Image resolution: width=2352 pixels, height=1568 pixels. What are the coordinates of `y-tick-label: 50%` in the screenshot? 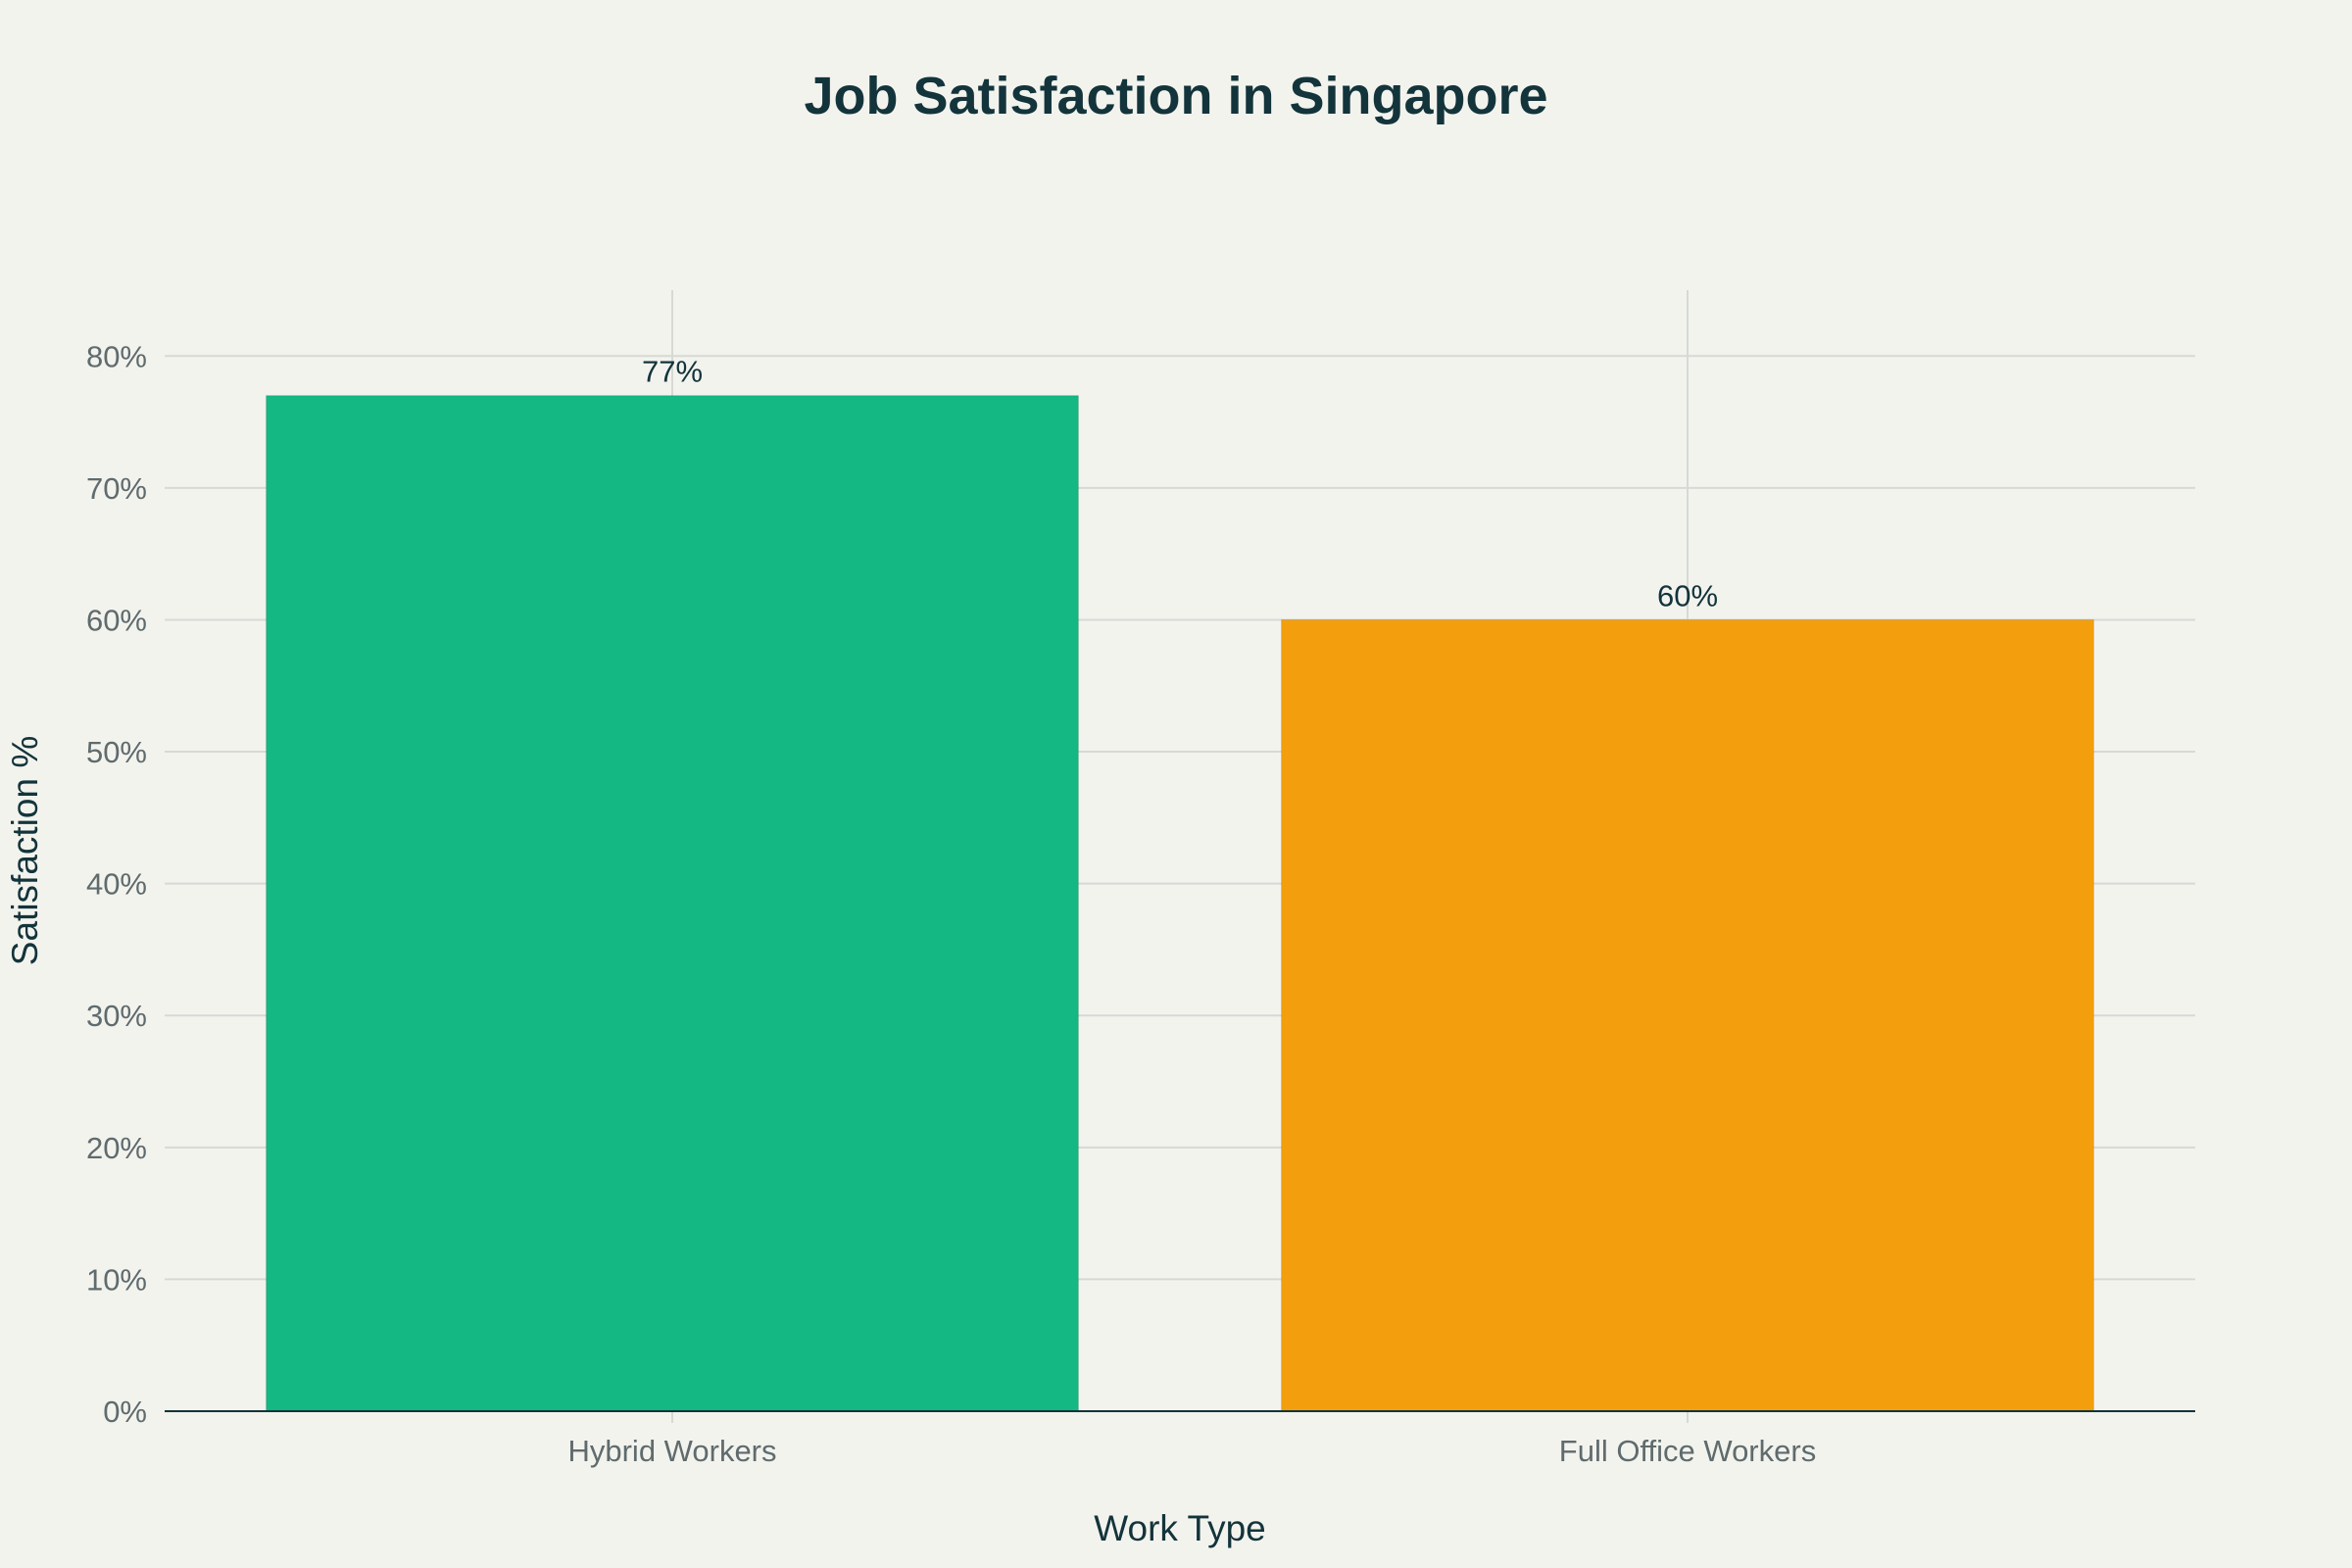 It's located at (116, 752).